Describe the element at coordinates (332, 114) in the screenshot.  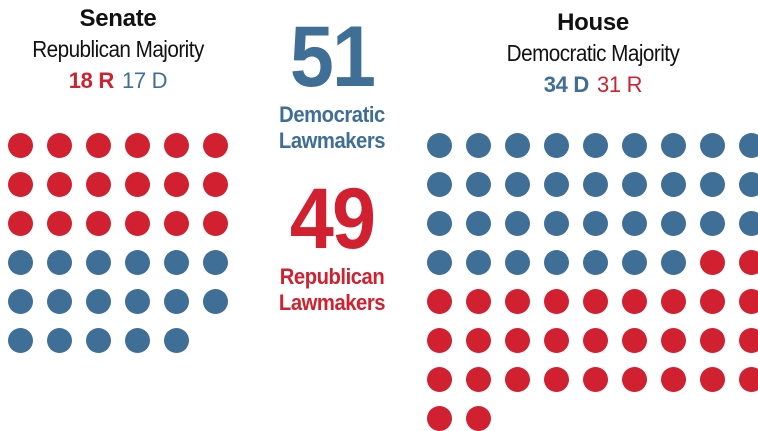
I see `democratic-total-label-line1: Democratic` at that location.